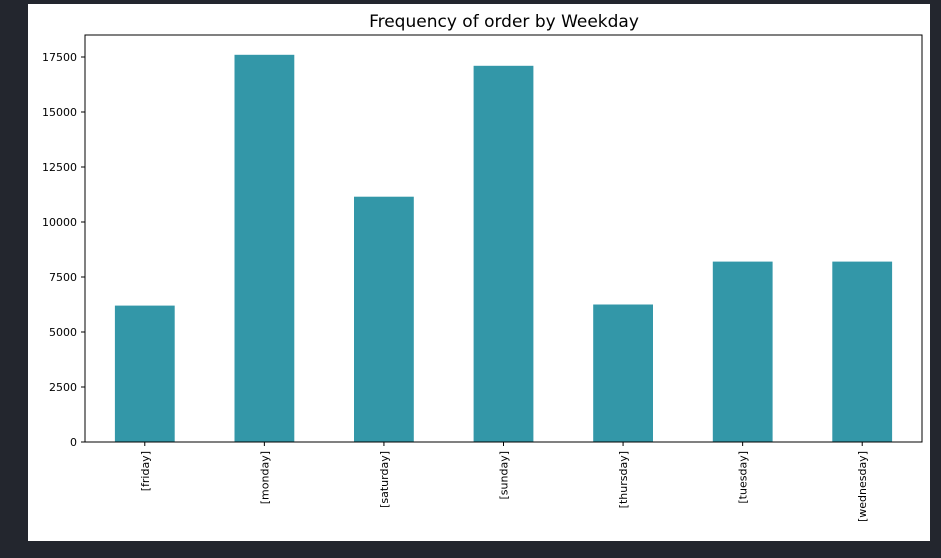 The image size is (941, 558). What do you see at coordinates (504, 475) in the screenshot?
I see `x-tick-label-3: [sunday]` at bounding box center [504, 475].